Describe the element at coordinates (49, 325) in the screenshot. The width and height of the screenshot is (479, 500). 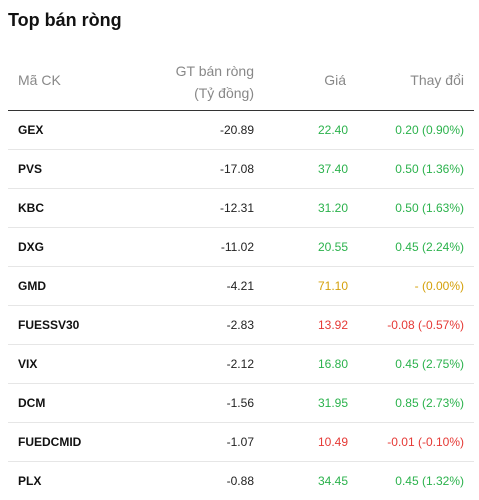
I see `stock-code: FUESSV30` at that location.